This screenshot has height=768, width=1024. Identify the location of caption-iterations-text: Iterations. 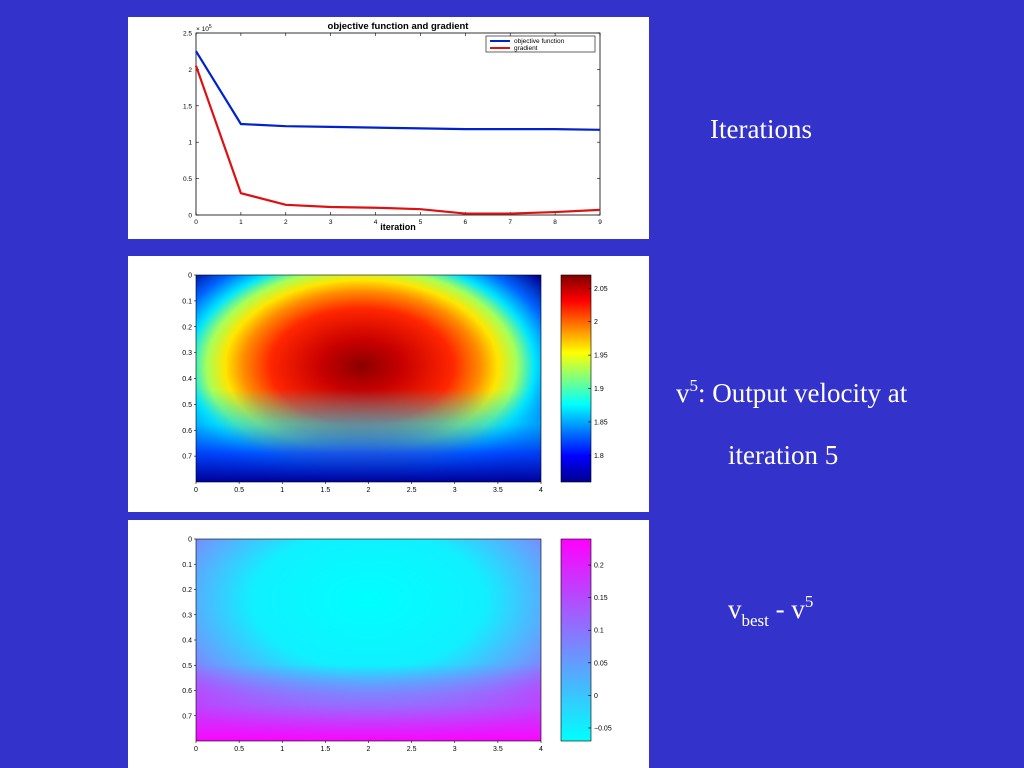
(761, 129).